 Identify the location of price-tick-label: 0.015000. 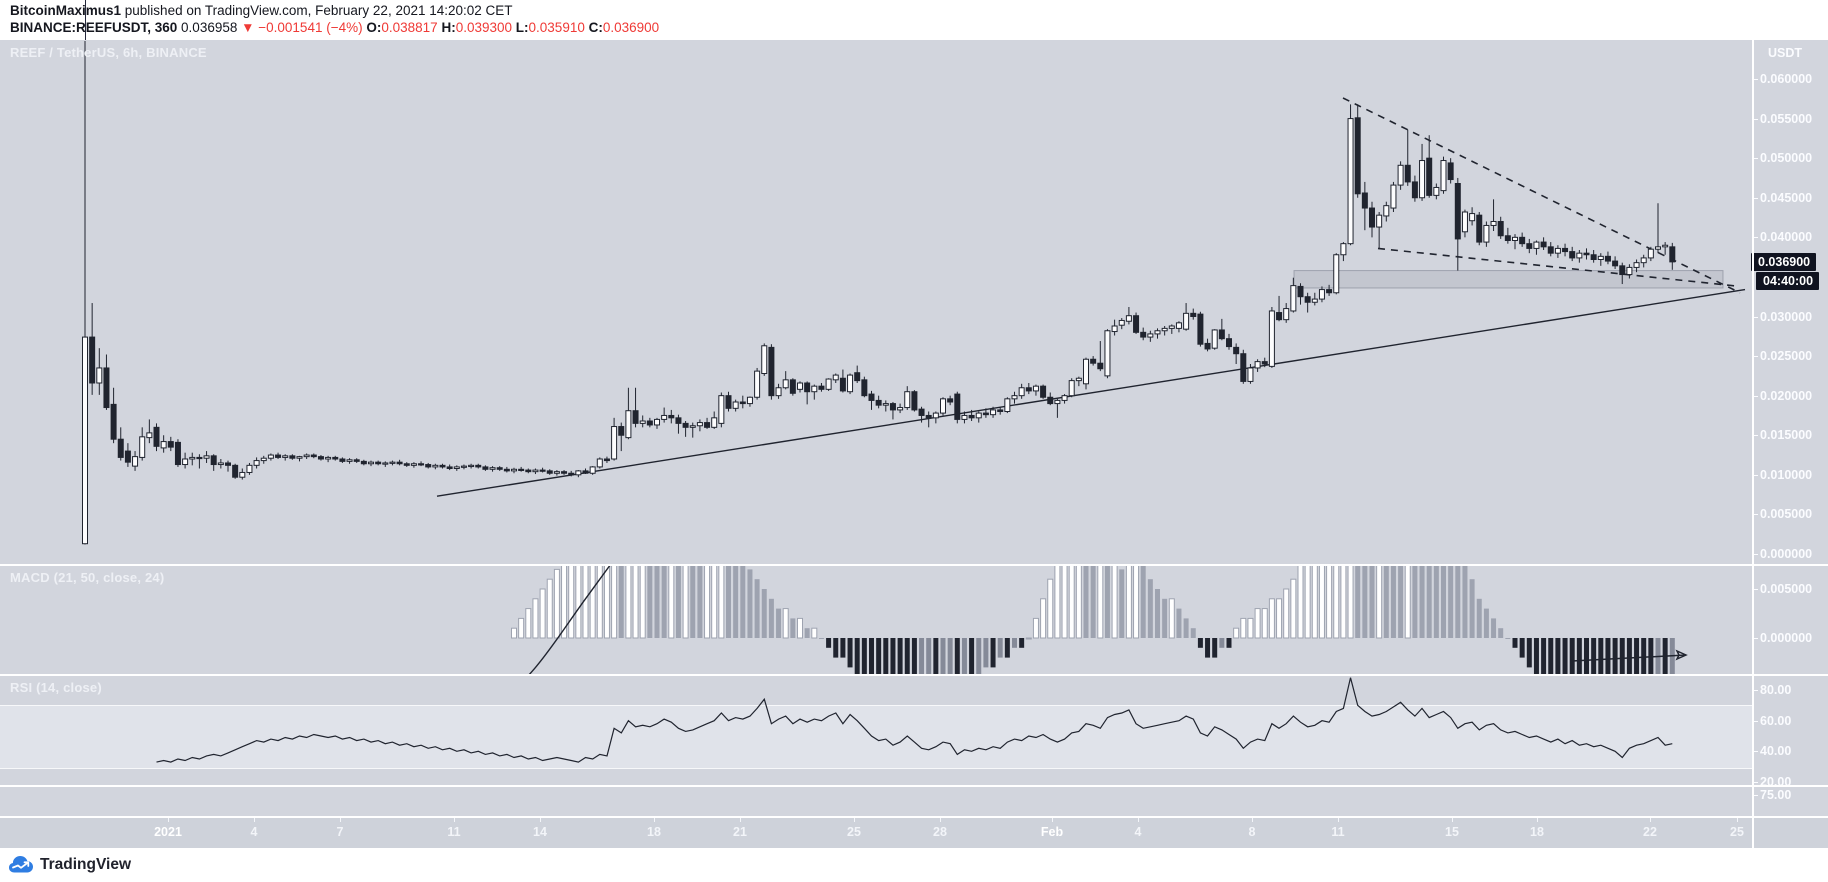
(1783, 435).